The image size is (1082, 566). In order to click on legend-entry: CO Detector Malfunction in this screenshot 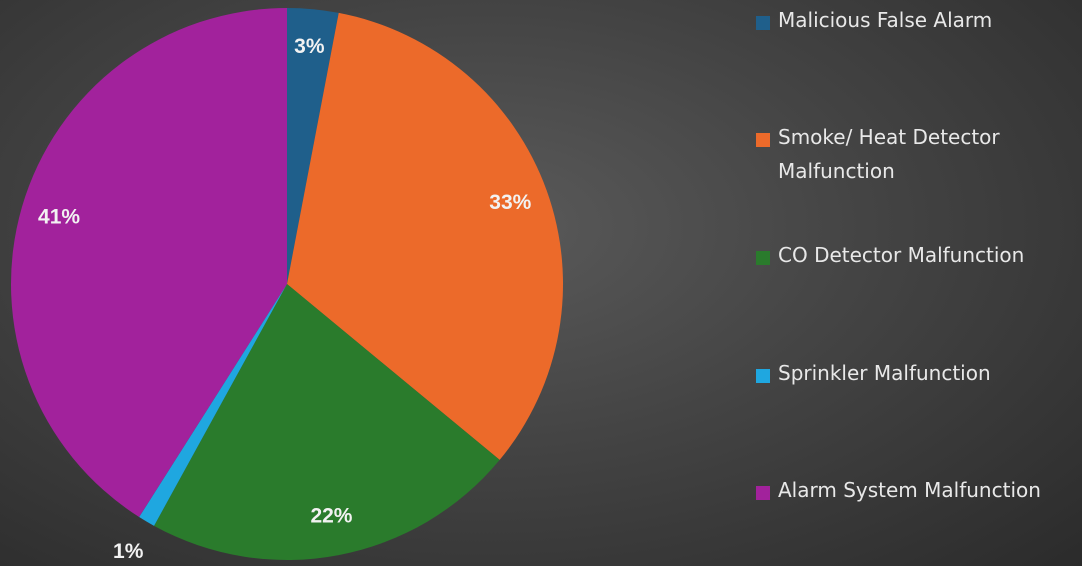, I will do `click(916, 257)`.